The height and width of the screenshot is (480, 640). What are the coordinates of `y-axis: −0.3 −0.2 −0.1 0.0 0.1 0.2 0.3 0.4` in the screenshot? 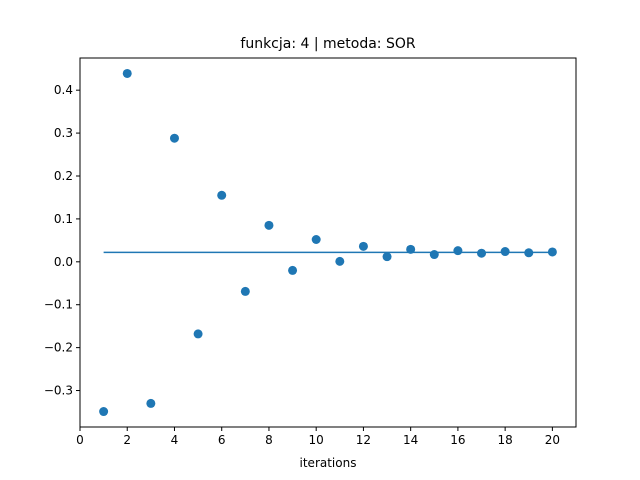 It's located at (62, 240).